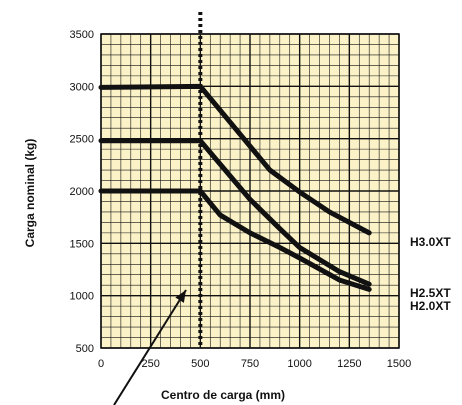 Image resolution: width=462 pixels, height=405 pixels. I want to click on pointer-arrow, so click(150, 347).